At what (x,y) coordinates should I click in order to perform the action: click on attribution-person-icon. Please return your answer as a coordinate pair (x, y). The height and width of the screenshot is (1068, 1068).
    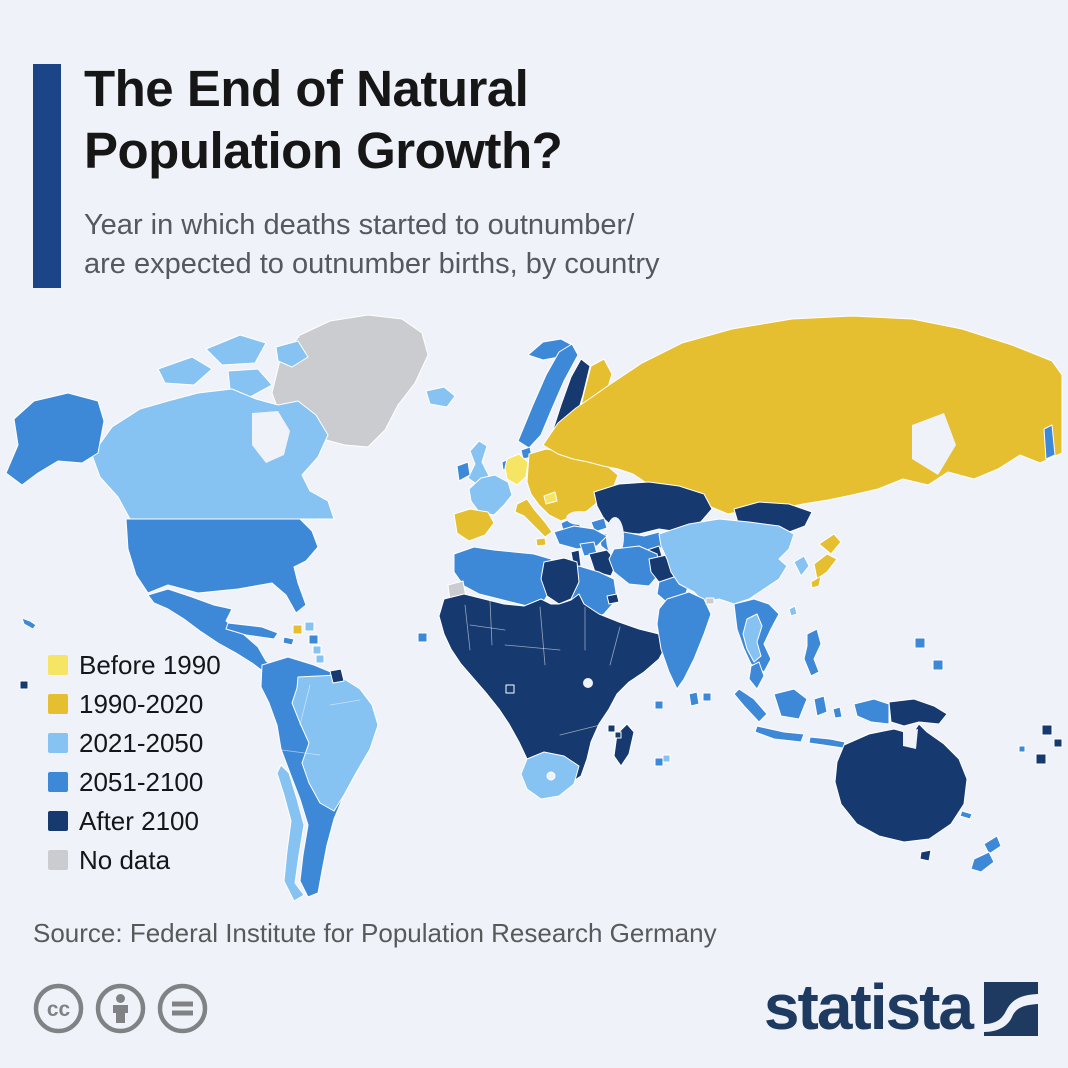
    Looking at the image, I should click on (120, 1008).